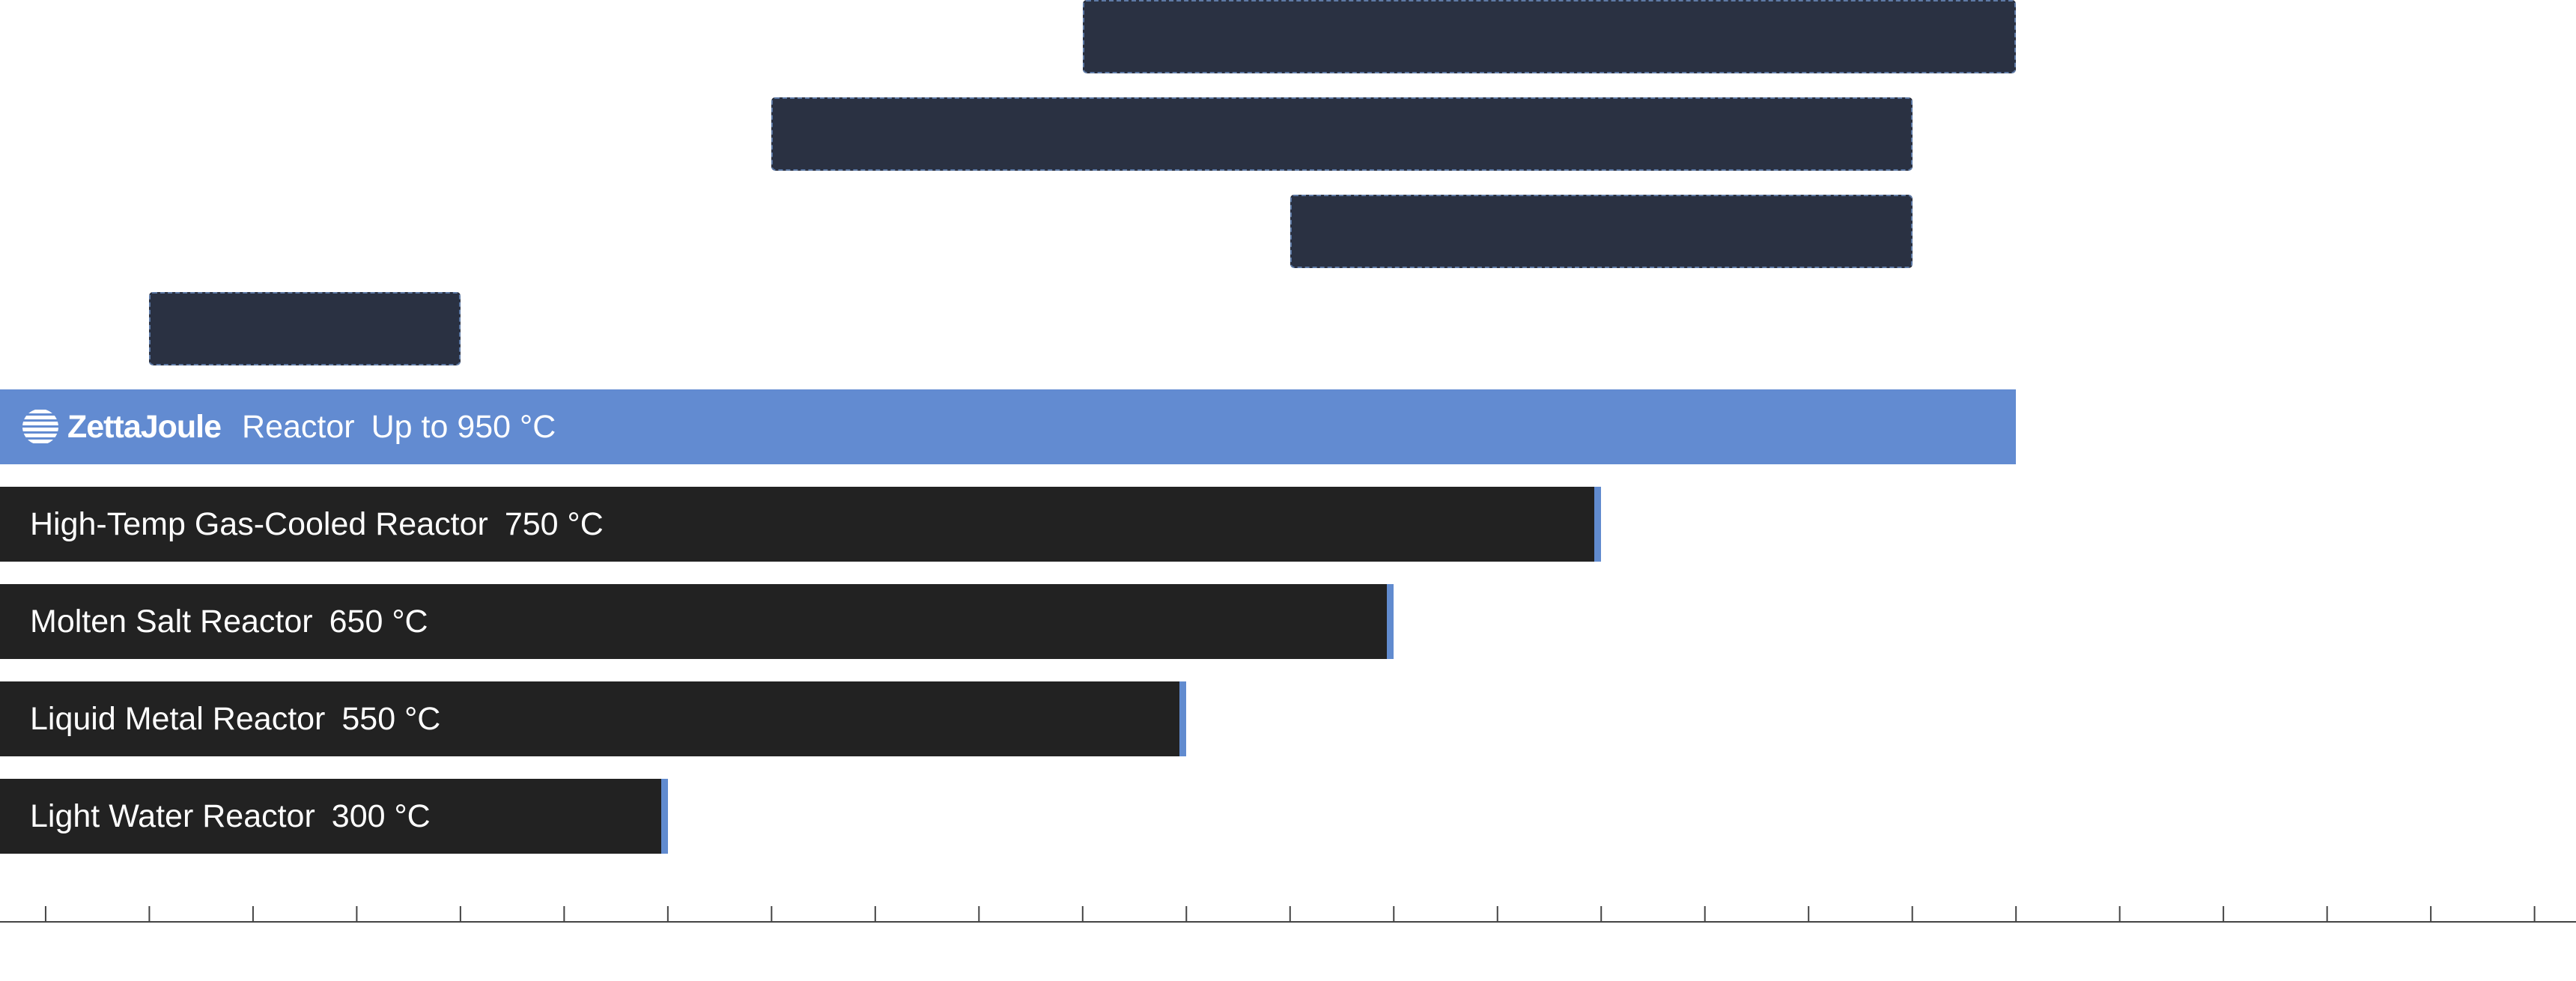 This screenshot has width=2576, height=981. What do you see at coordinates (463, 426) in the screenshot?
I see `bar-value: Up to 950 °C` at bounding box center [463, 426].